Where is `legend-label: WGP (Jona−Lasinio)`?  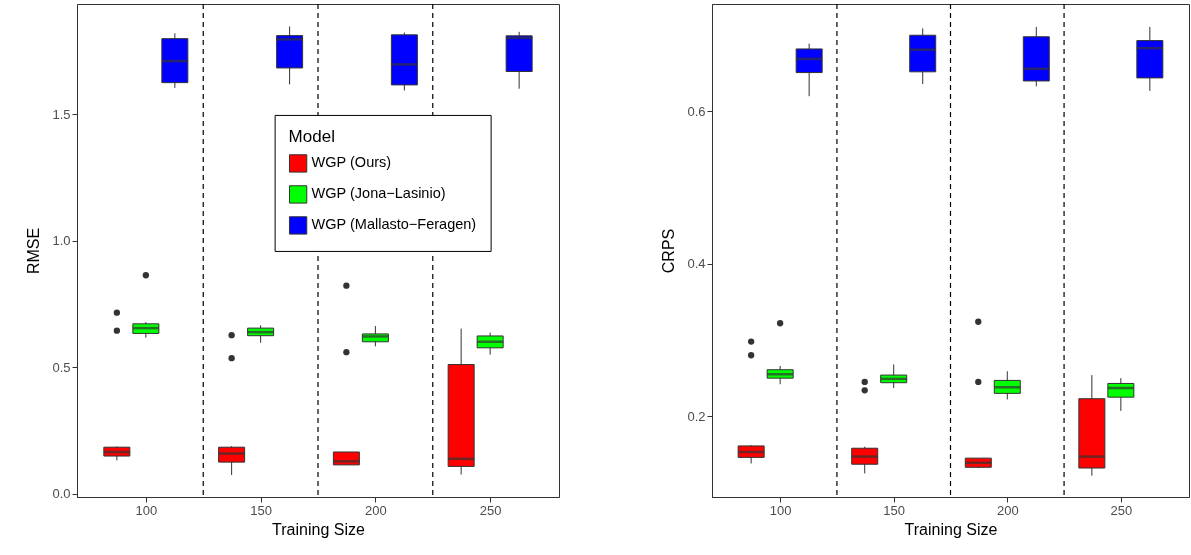
legend-label: WGP (Jona−Lasinio) is located at coordinates (378, 193).